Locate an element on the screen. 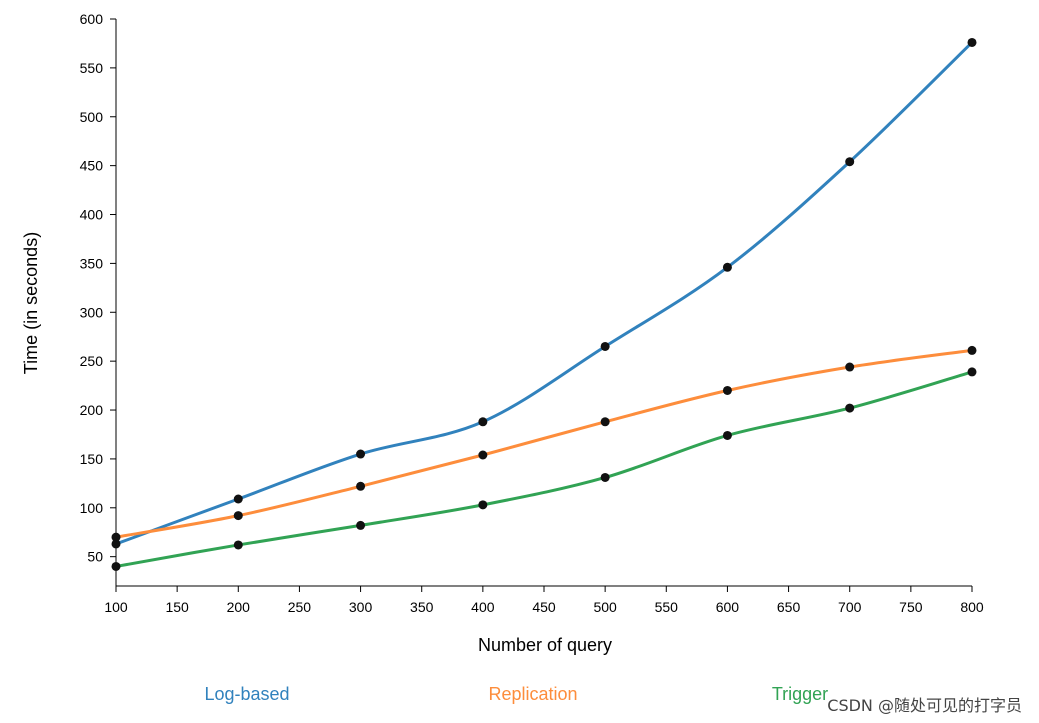 Image resolution: width=1039 pixels, height=723 pixels. x-tick-label: 450 is located at coordinates (544, 607).